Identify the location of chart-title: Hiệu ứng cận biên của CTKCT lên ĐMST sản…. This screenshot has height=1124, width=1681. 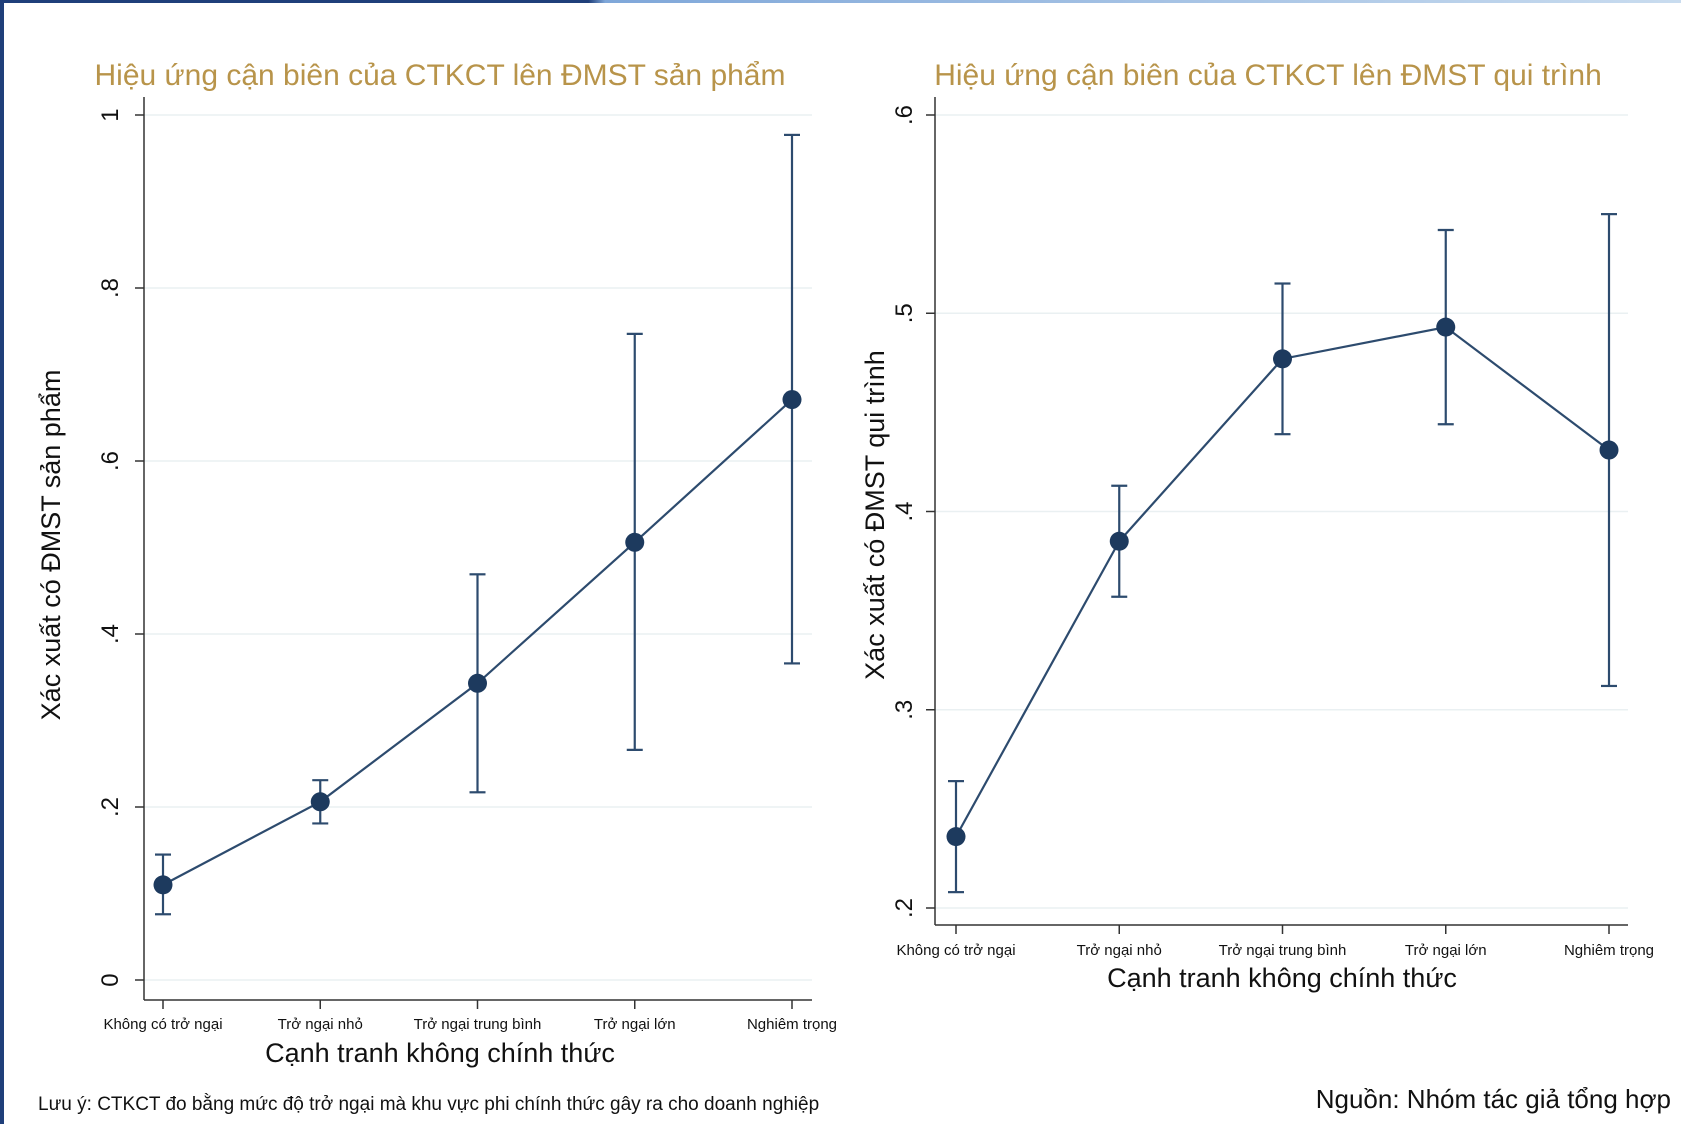
(440, 75).